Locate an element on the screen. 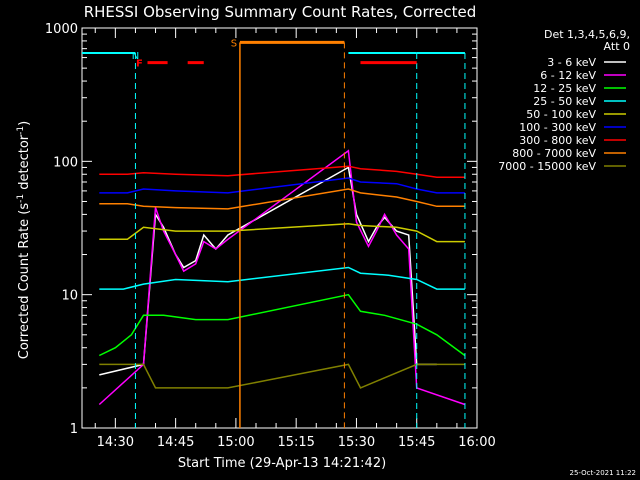 Image resolution: width=640 pixels, height=480 pixels. x-tick-label: 15:45 is located at coordinates (416, 442).